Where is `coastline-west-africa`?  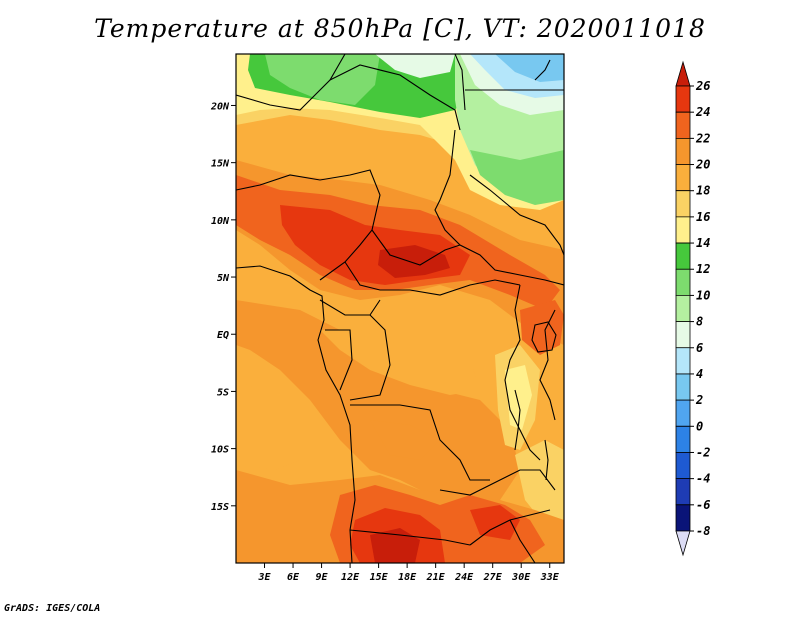 coastline-west-africa is located at coordinates (296, 414).